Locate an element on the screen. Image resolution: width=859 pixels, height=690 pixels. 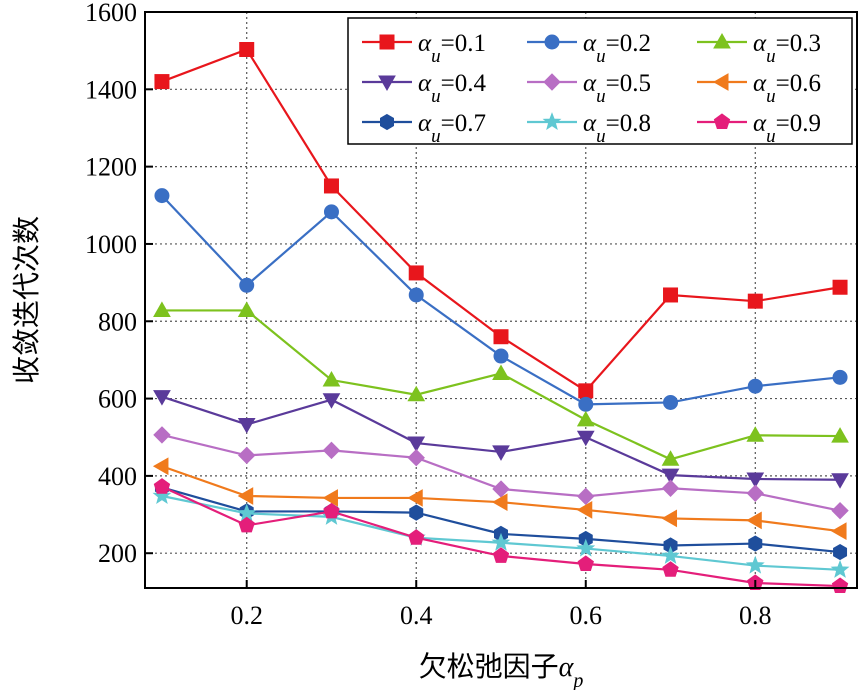
legend-value: =0.9 is located at coordinates (798, 123).